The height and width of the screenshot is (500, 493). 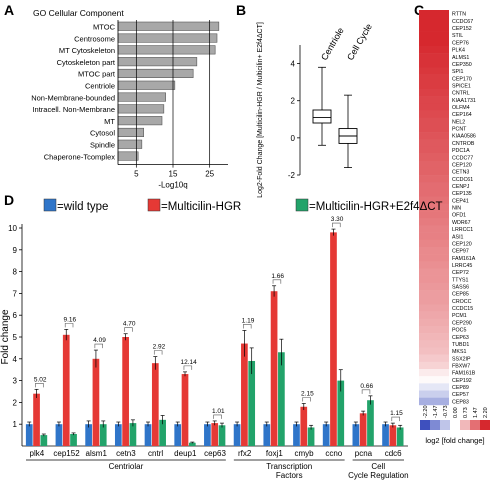 I want to click on heatmap-row-label: TUBD1, so click(x=460, y=345).